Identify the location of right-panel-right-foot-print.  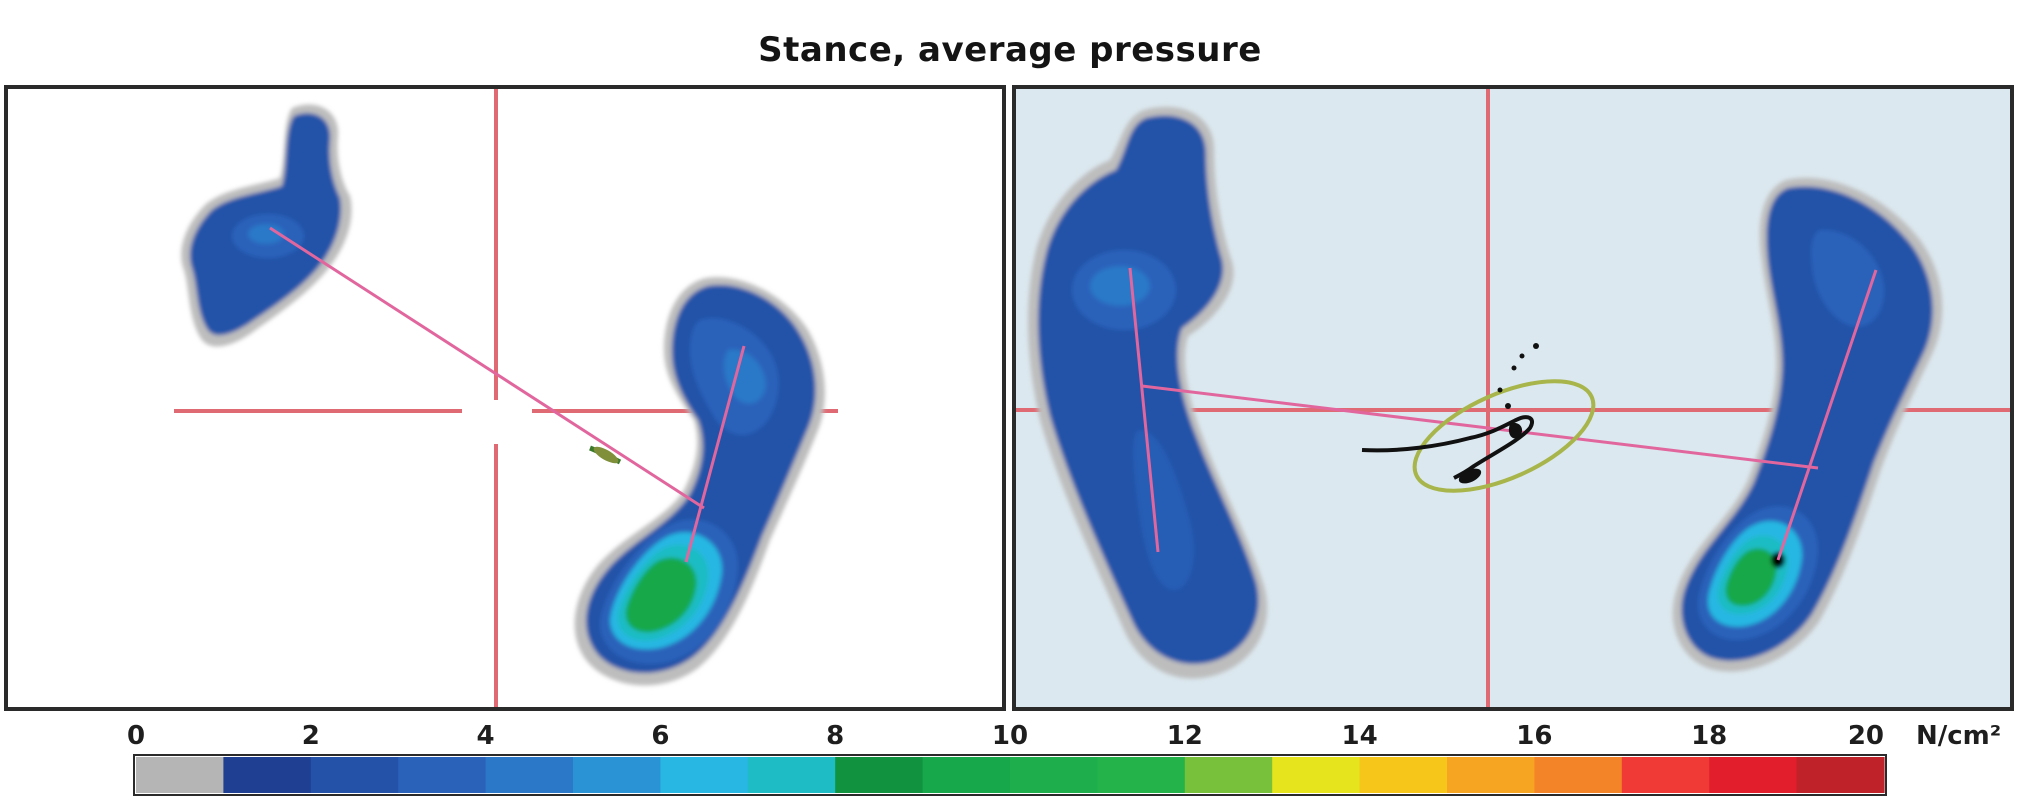
(1807, 424).